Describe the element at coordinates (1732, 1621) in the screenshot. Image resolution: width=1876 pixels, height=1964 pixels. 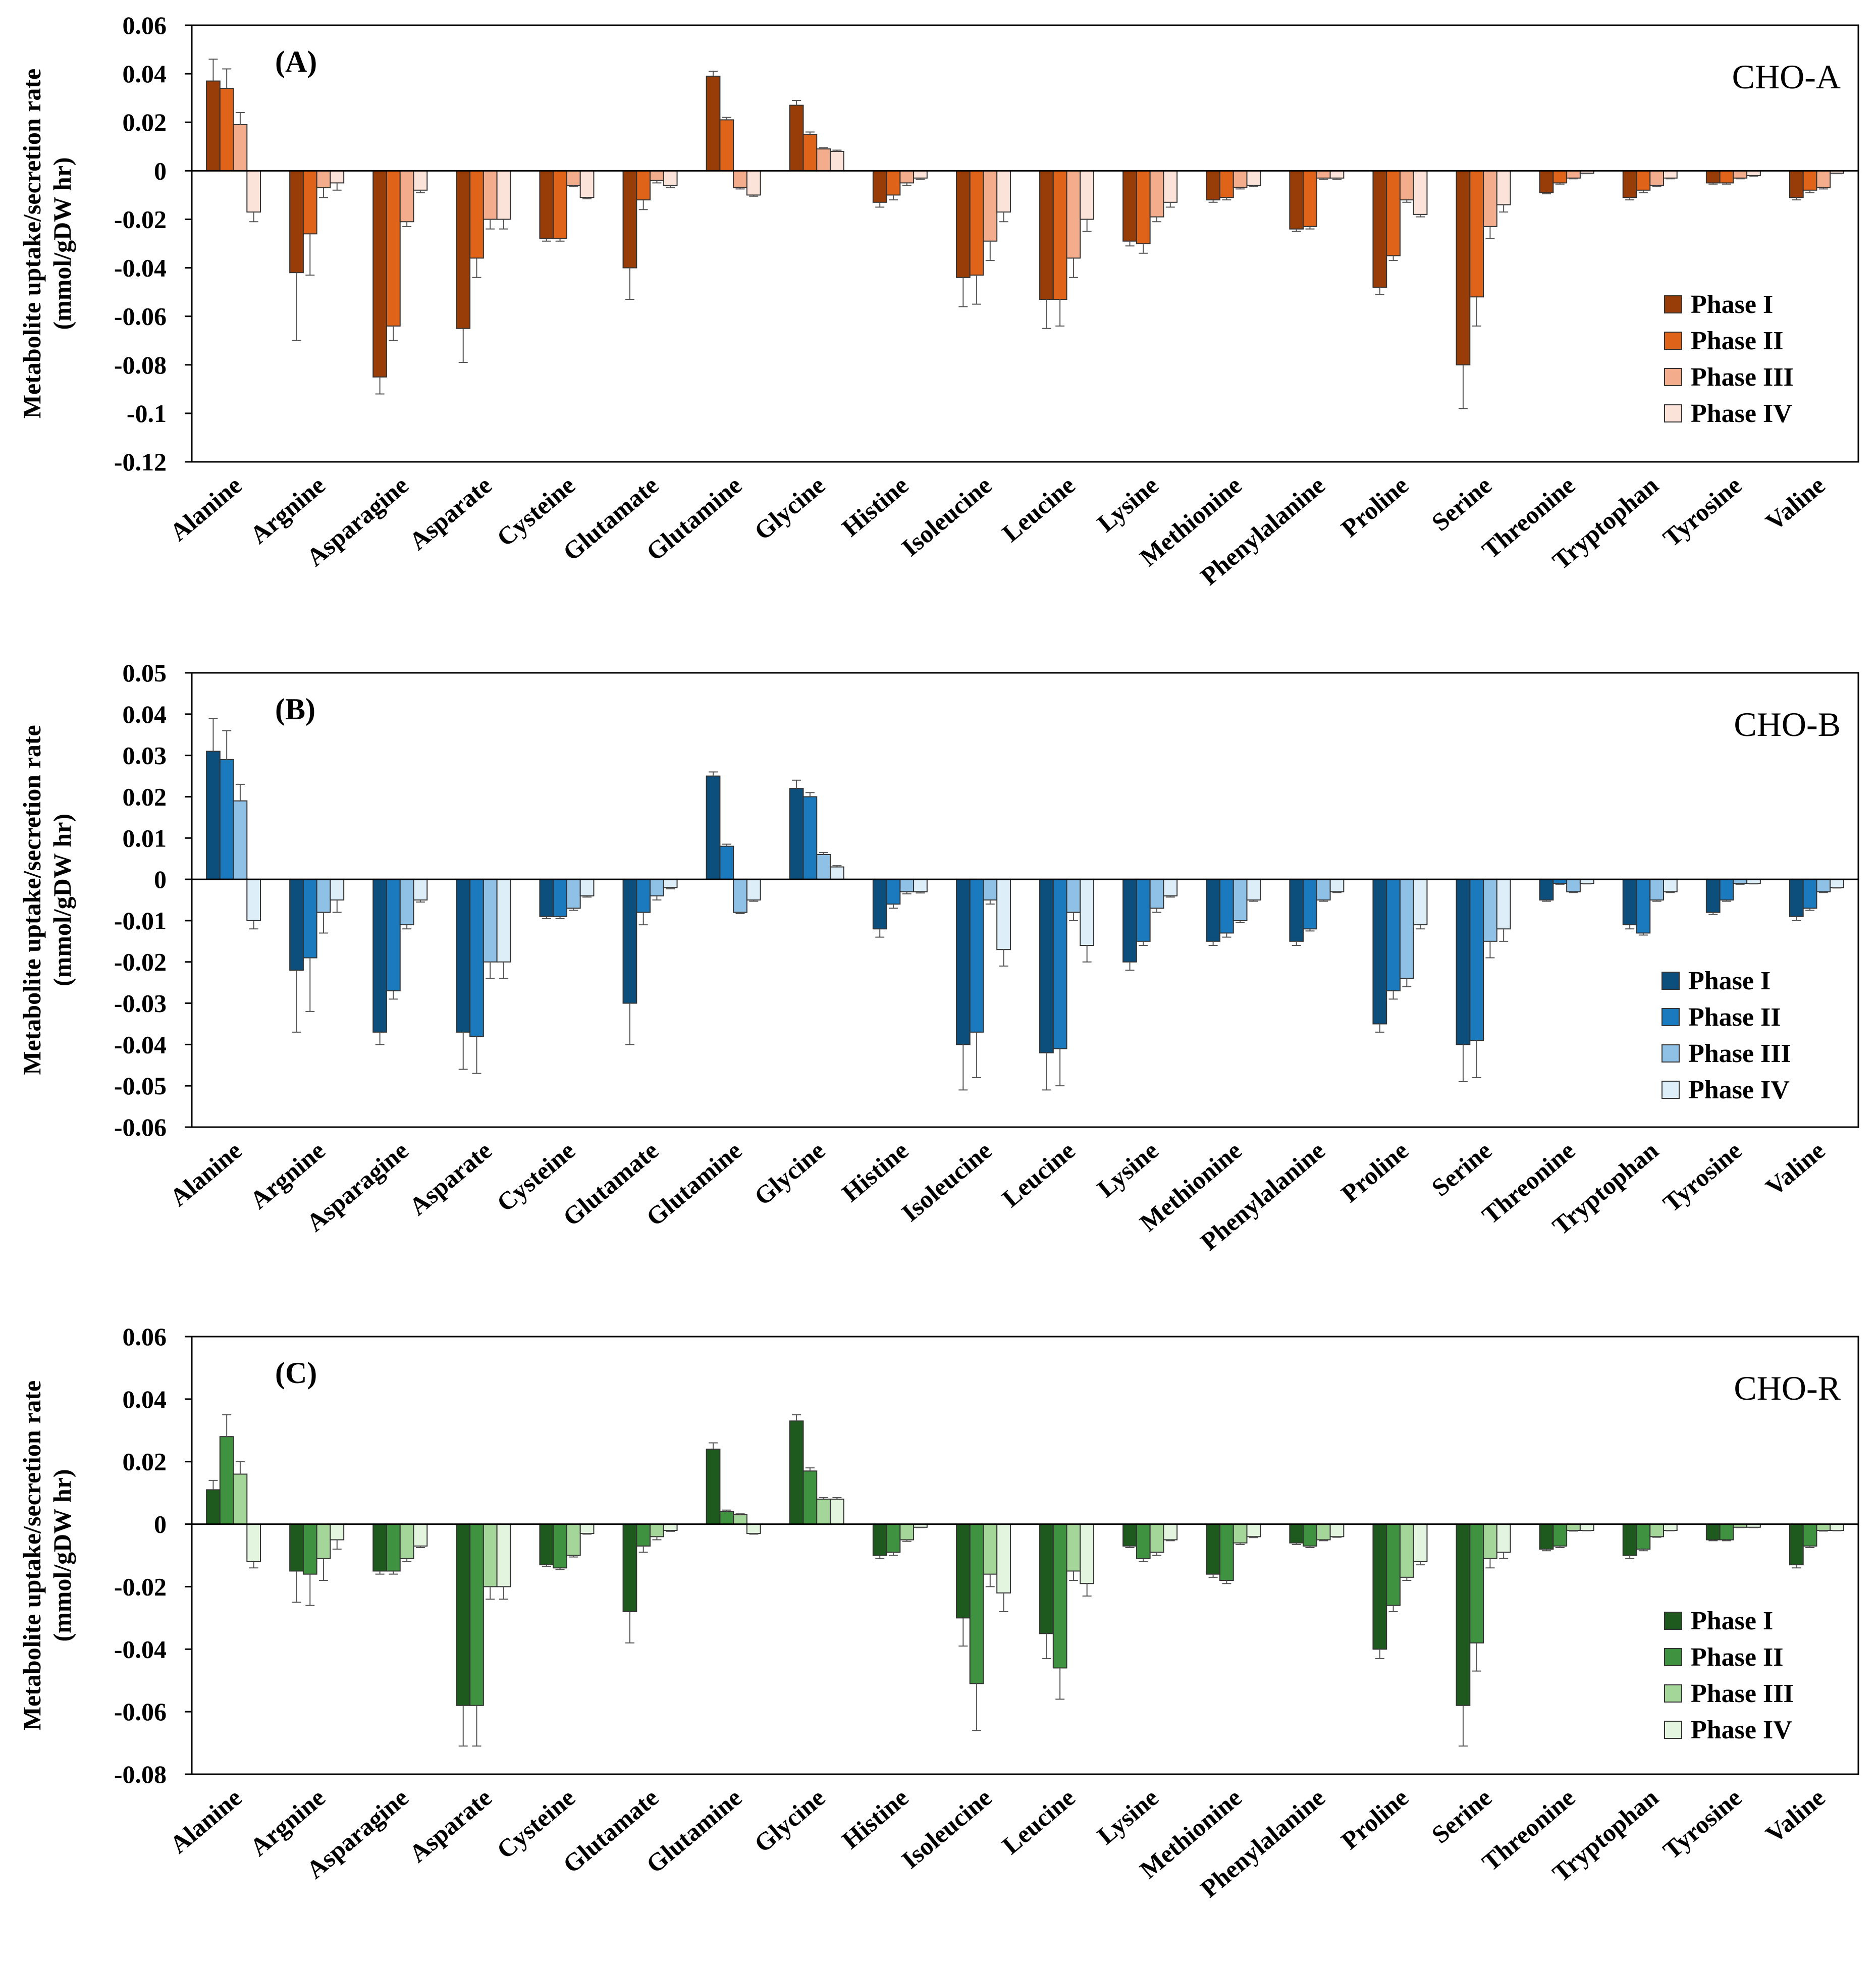
I see `legend-label: Phase I` at that location.